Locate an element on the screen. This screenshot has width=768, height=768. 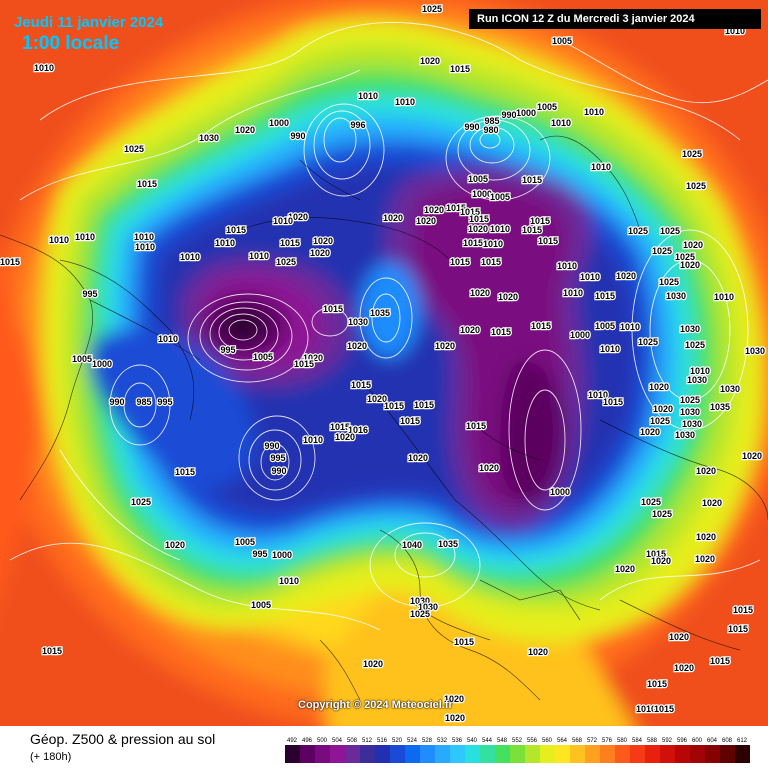
legend-tick-label: 592 is located at coordinates (667, 741).